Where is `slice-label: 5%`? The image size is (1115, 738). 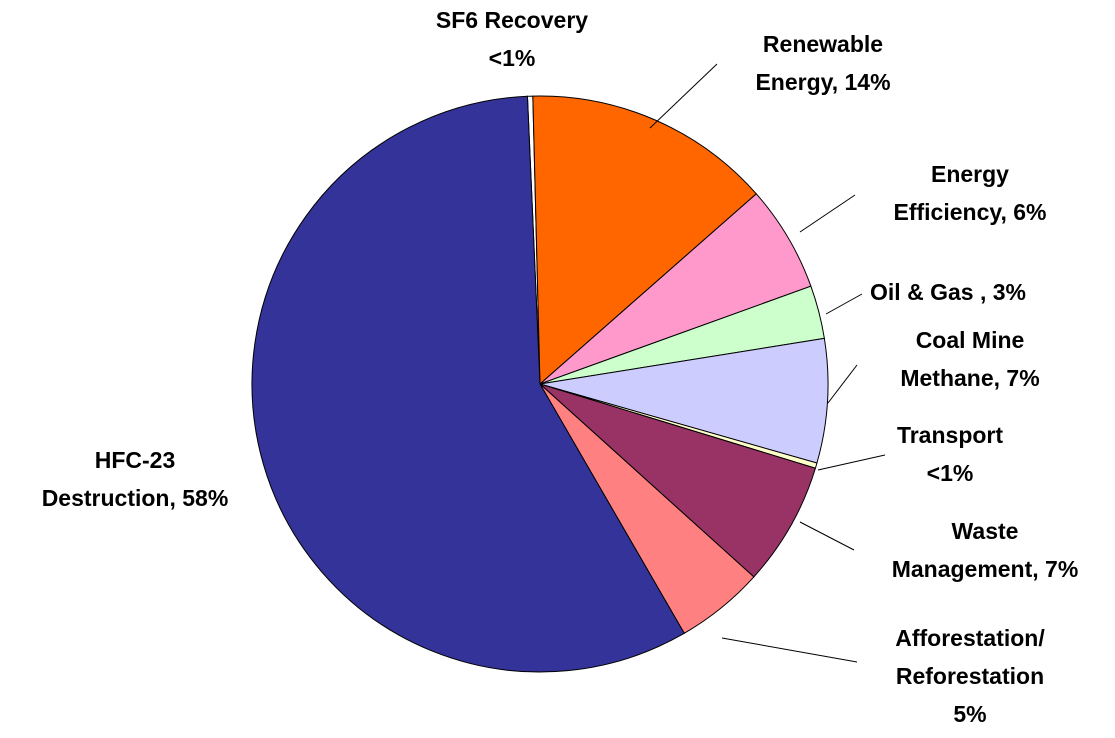 slice-label: 5% is located at coordinates (969, 714).